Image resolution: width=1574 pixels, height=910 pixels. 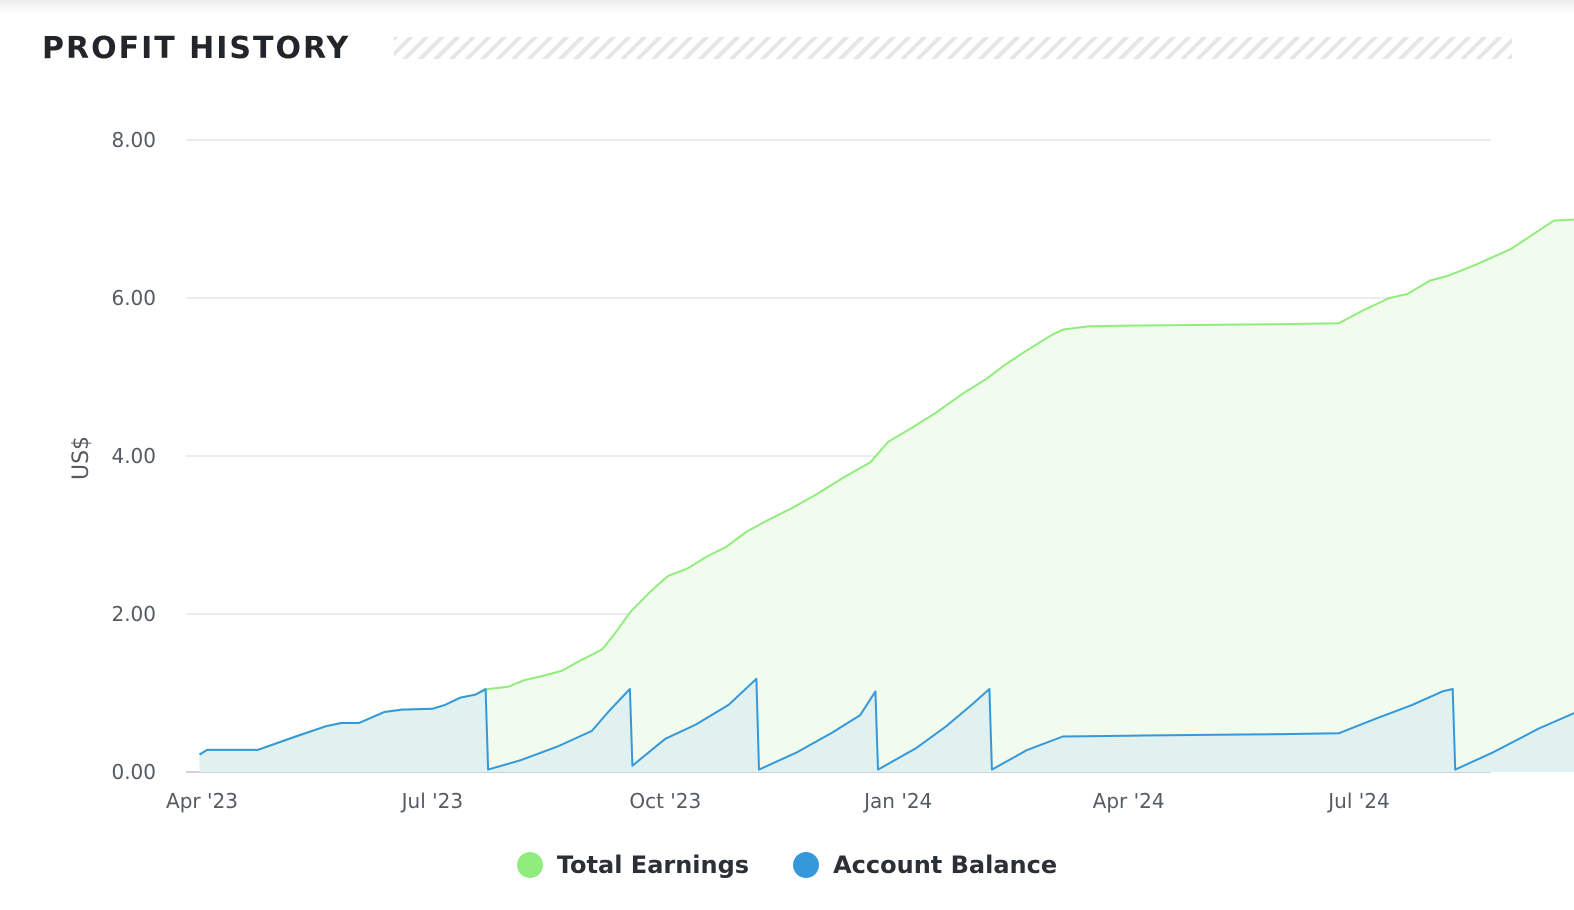 What do you see at coordinates (1357, 801) in the screenshot?
I see `x-tick-label: Jul '24` at bounding box center [1357, 801].